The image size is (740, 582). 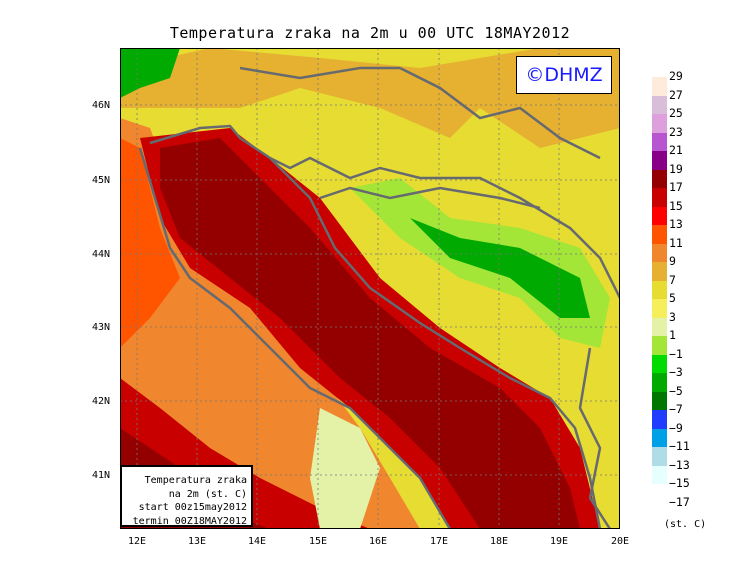 I want to click on legend-label: −11, so click(x=679, y=446).